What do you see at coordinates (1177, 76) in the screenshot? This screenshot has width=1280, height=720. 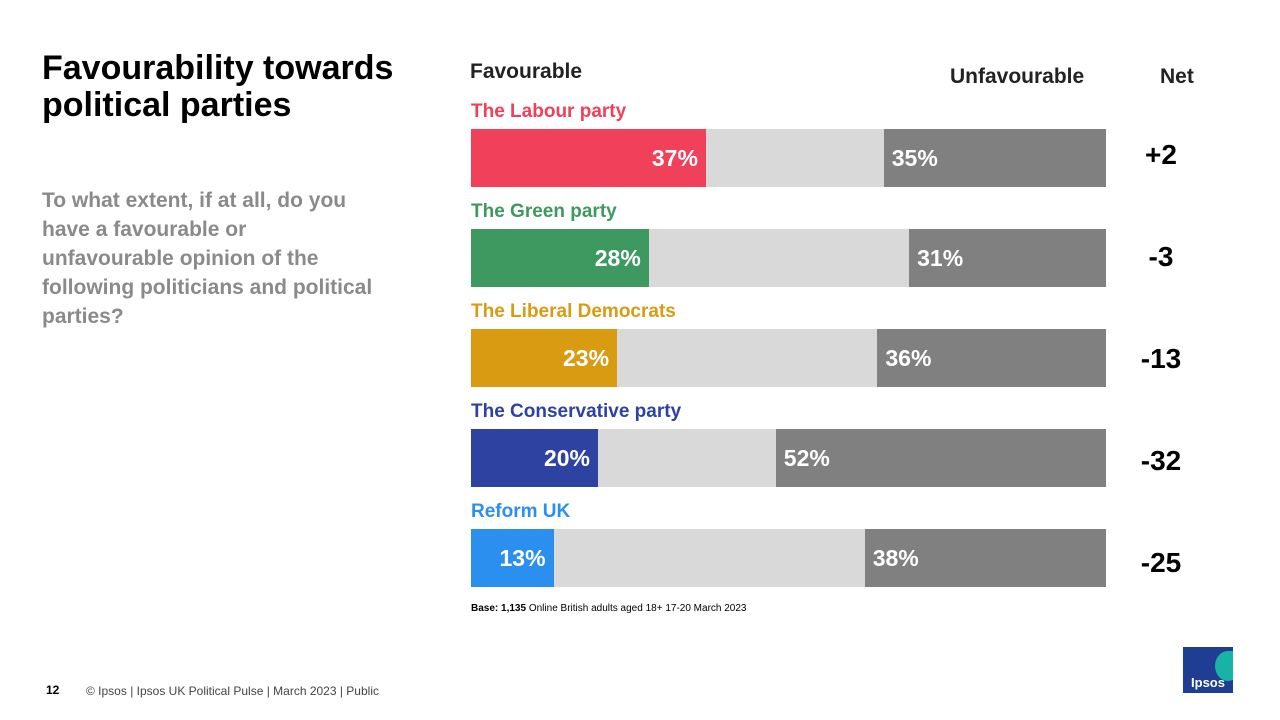 I see `net-header: Net` at bounding box center [1177, 76].